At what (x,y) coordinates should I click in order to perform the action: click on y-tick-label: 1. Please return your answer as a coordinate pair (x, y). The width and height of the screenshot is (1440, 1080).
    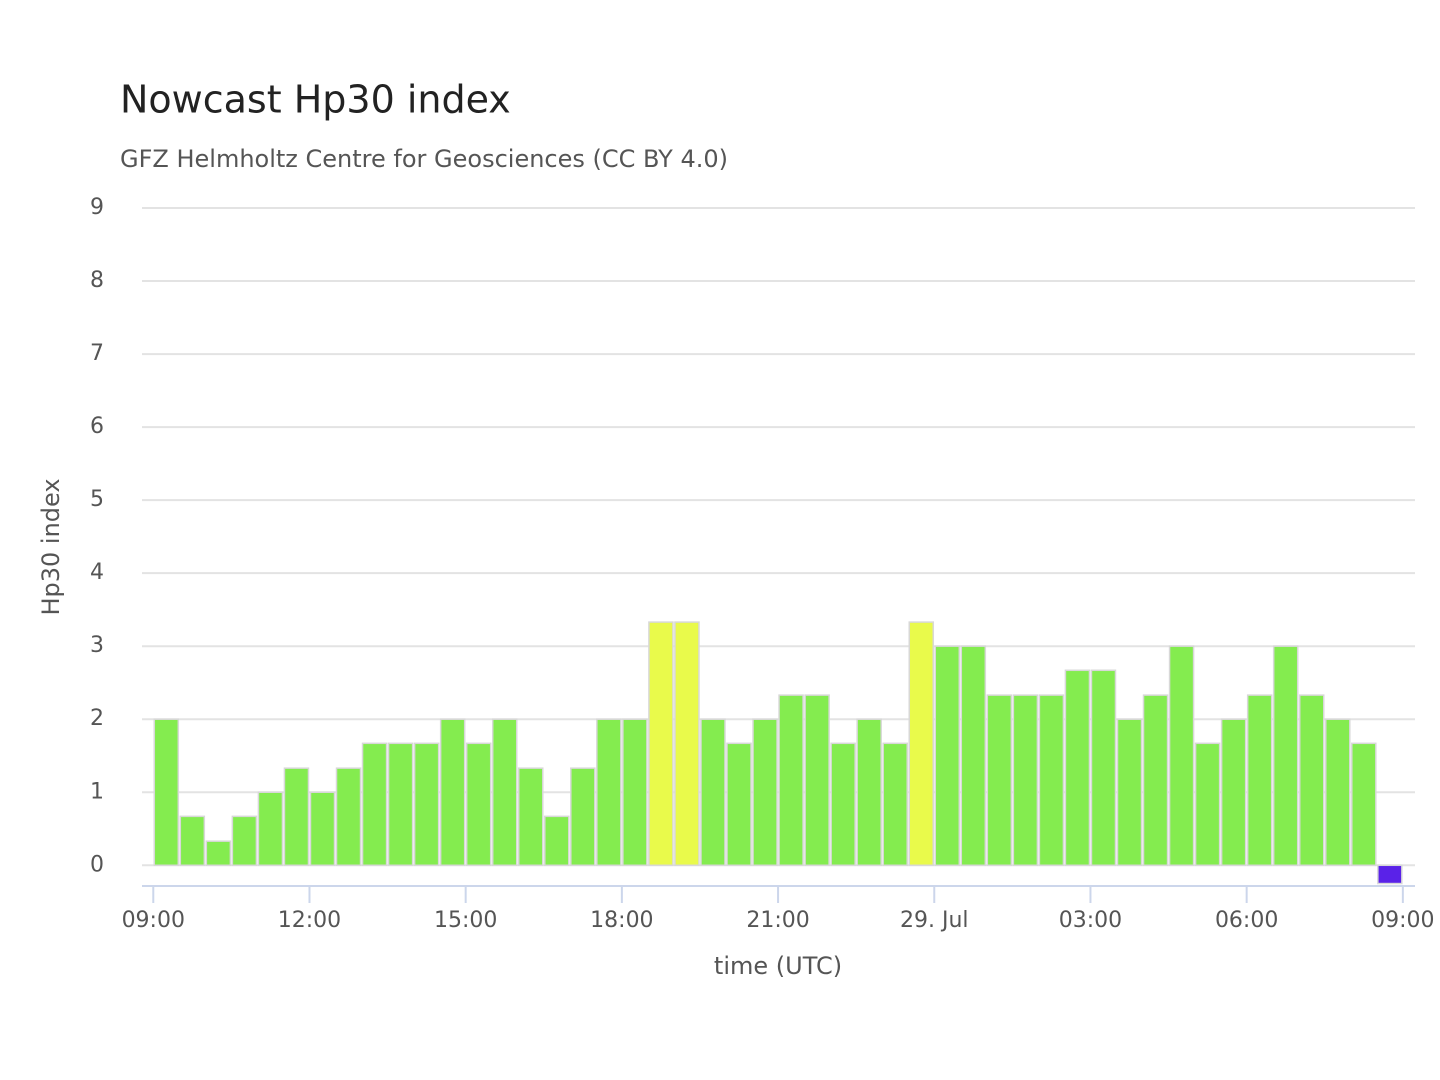
    Looking at the image, I should click on (97, 791).